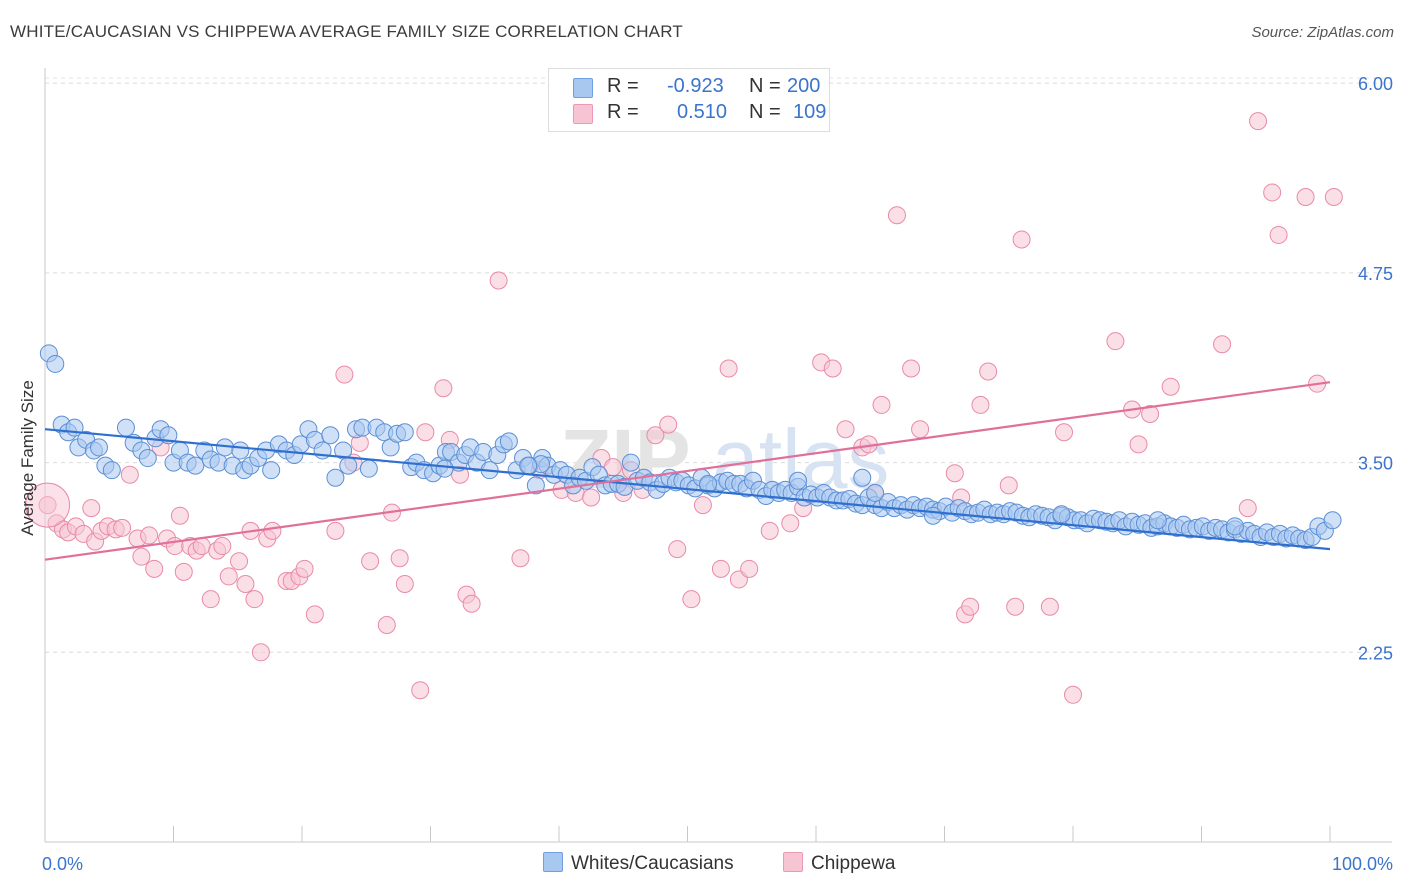  I want to click on legend-r-value: 0.510, so click(702, 112).